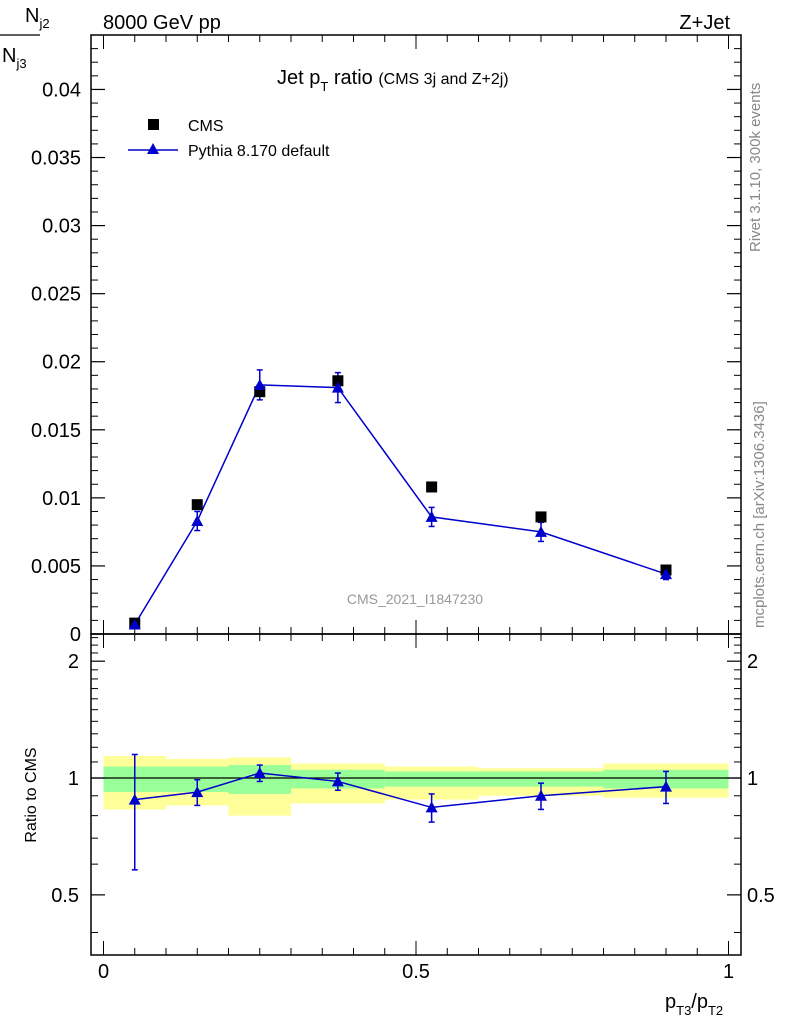  What do you see at coordinates (25, 38) in the screenshot?
I see `main-y-label: Nj3 Nj2` at bounding box center [25, 38].